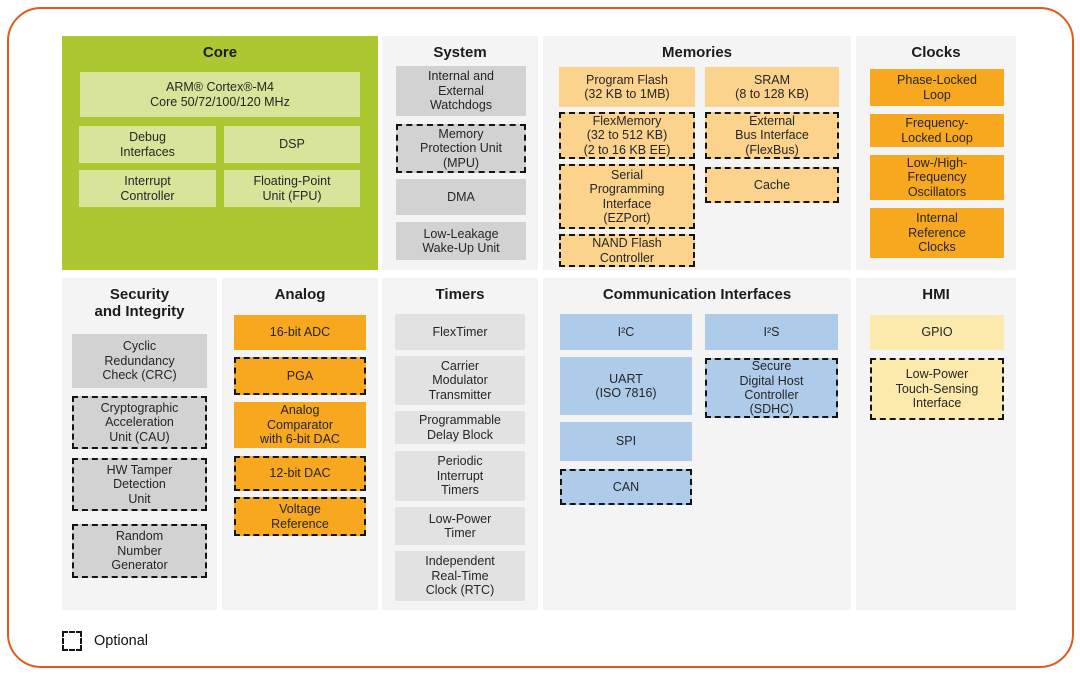 This screenshot has width=1080, height=674. Describe the element at coordinates (460, 576) in the screenshot. I see `block-rtc: Independent Real-Time Clock (RTC)` at that location.